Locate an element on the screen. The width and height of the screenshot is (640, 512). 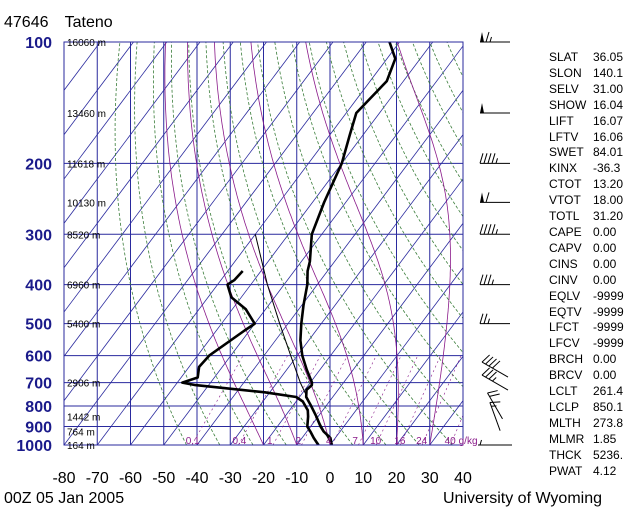
index-name: LCLT is located at coordinates (563, 391).